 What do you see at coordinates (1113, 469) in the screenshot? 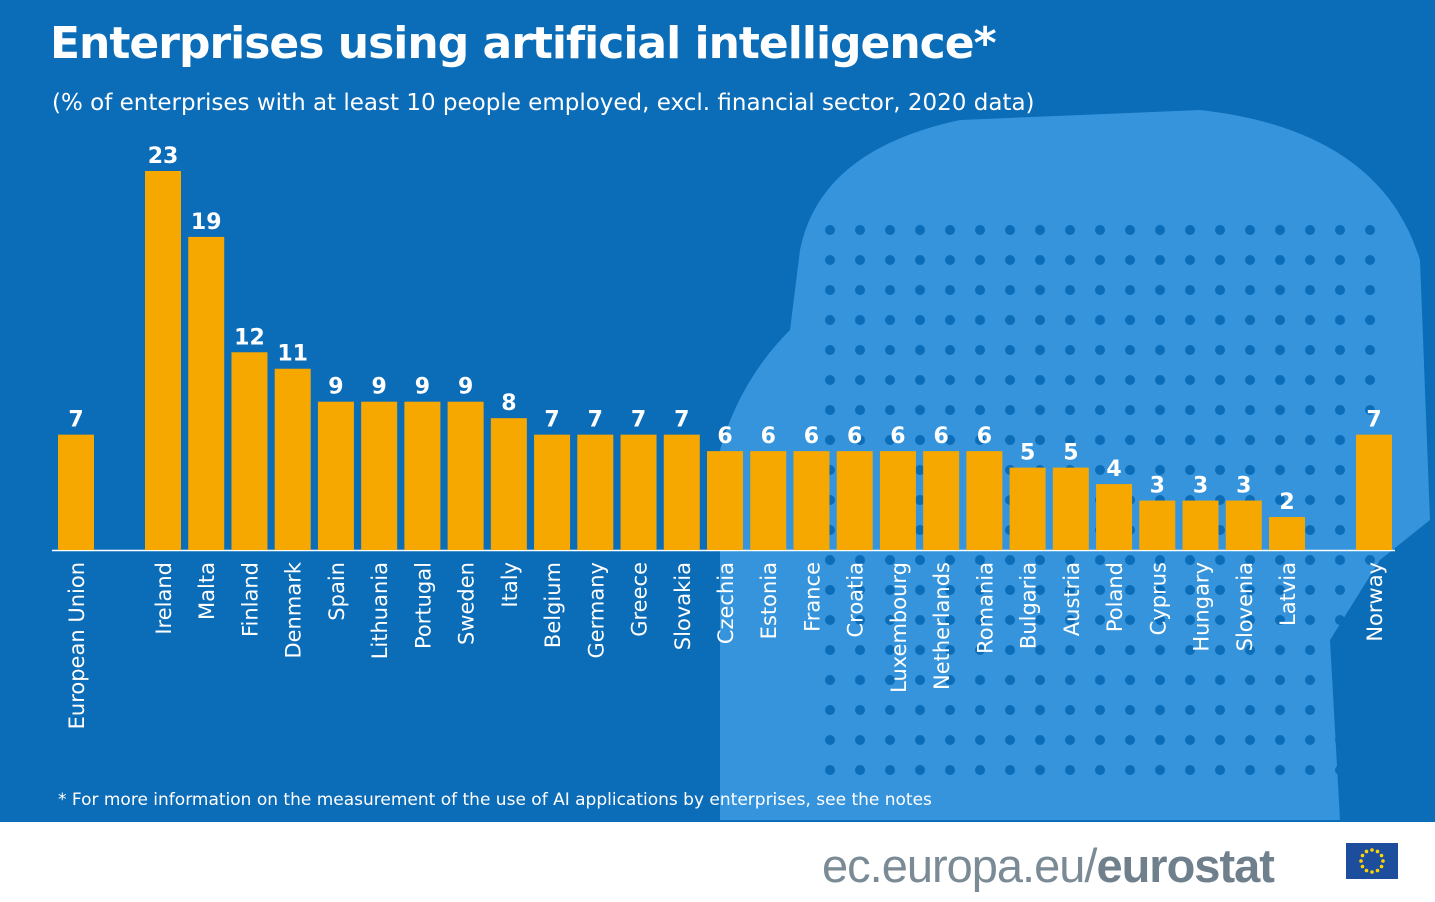
I see `data-label: 4` at bounding box center [1113, 469].